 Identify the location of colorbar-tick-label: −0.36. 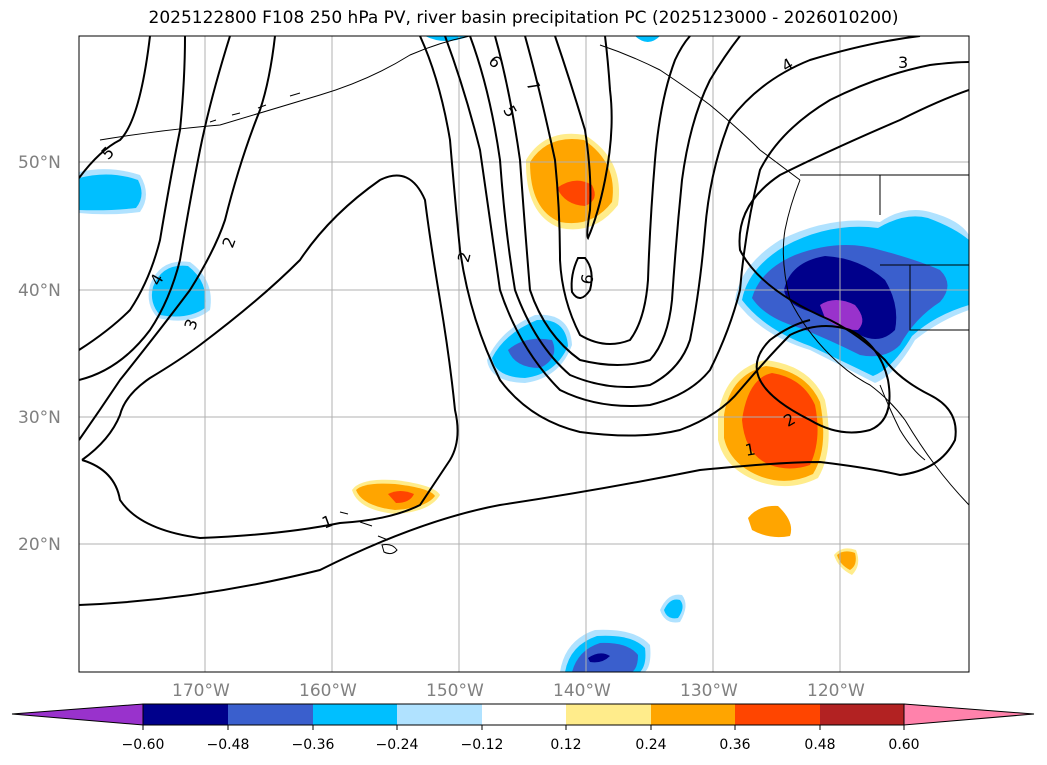
(313, 745).